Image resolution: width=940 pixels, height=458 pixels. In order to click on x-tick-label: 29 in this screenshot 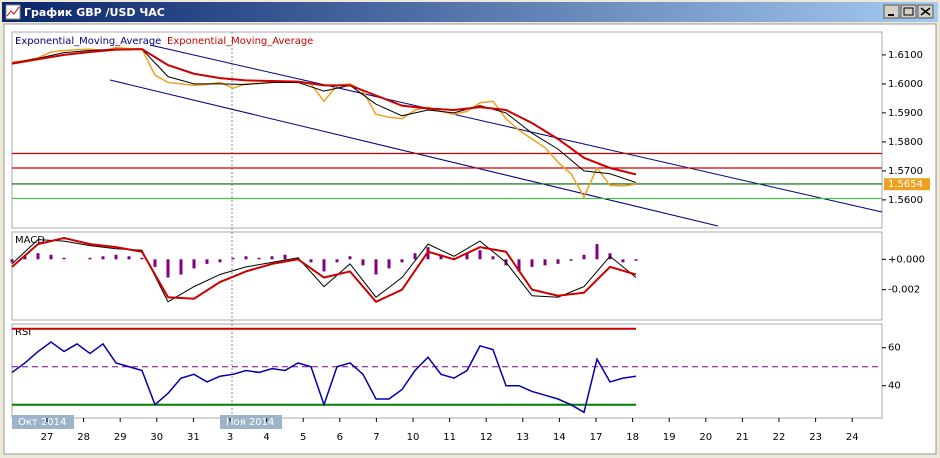, I will do `click(120, 437)`.